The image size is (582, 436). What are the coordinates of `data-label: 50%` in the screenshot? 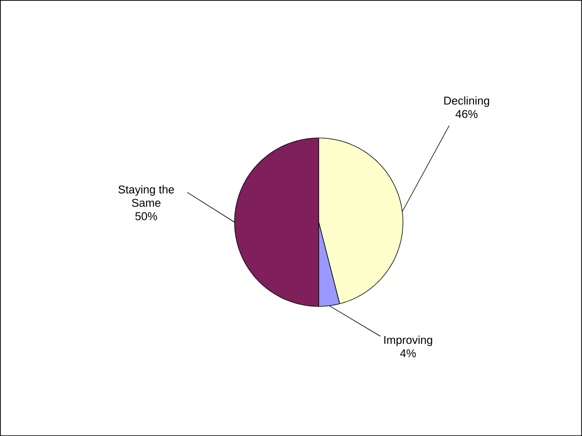 It's located at (146, 216).